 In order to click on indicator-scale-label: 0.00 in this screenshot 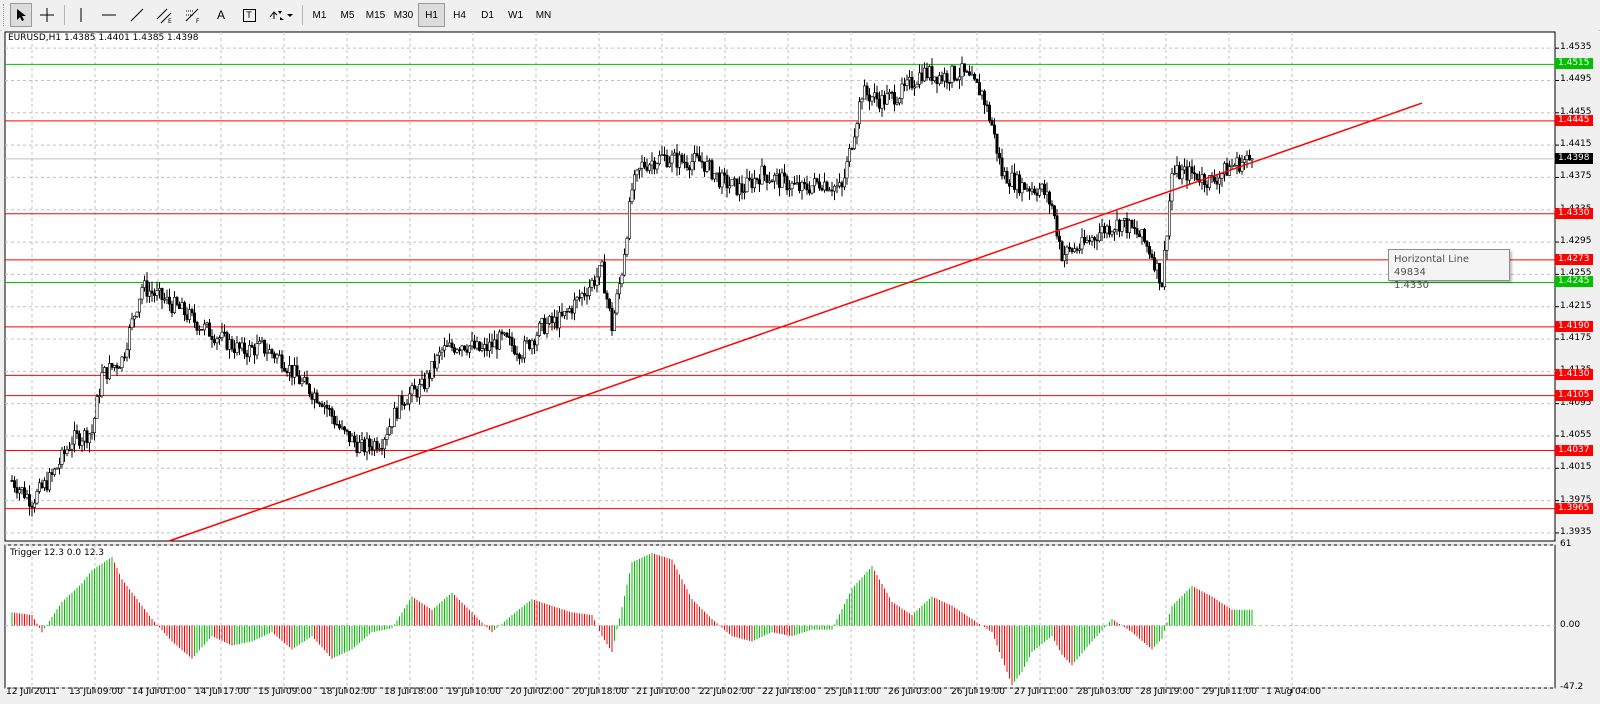, I will do `click(1570, 624)`.